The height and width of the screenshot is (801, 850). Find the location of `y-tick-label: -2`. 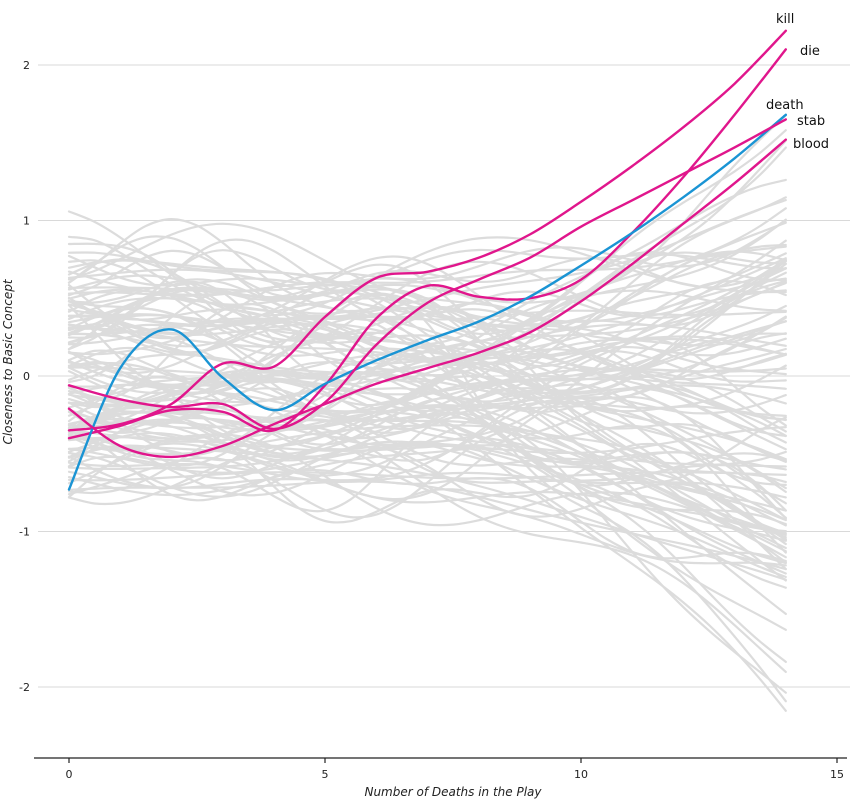

y-tick-label: -2 is located at coordinates (24, 687).